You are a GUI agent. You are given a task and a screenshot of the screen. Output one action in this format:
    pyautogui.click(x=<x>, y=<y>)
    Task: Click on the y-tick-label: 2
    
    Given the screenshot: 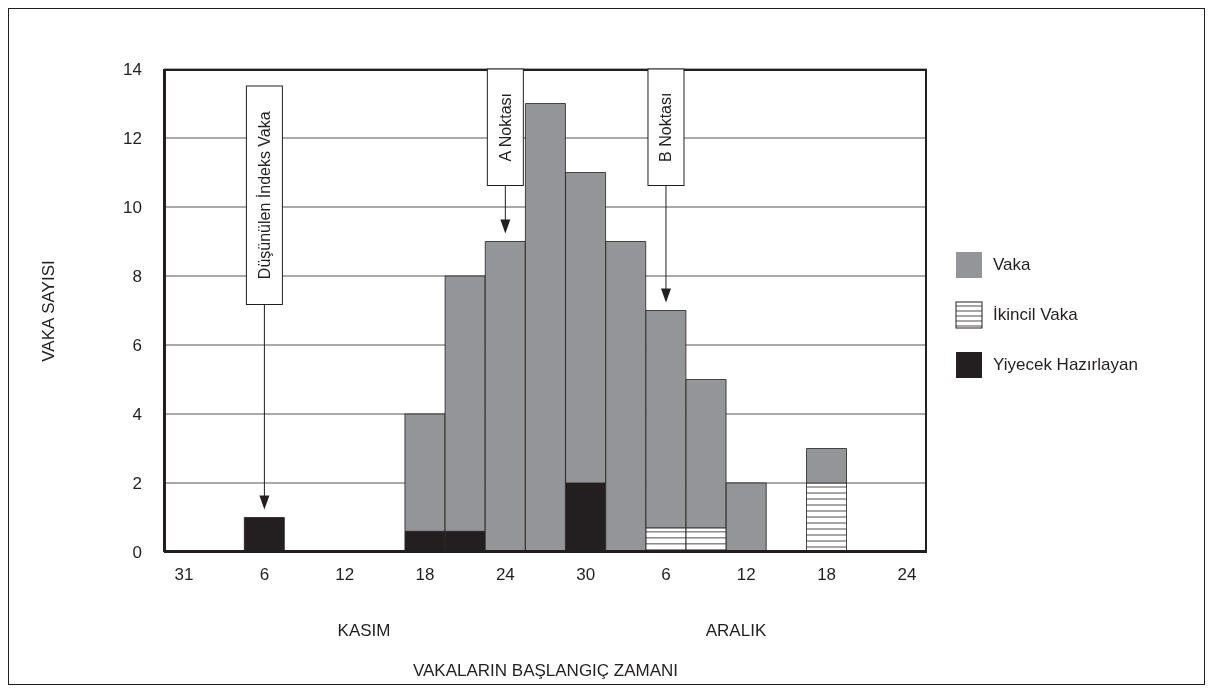 What is the action you would take?
    pyautogui.click(x=137, y=484)
    